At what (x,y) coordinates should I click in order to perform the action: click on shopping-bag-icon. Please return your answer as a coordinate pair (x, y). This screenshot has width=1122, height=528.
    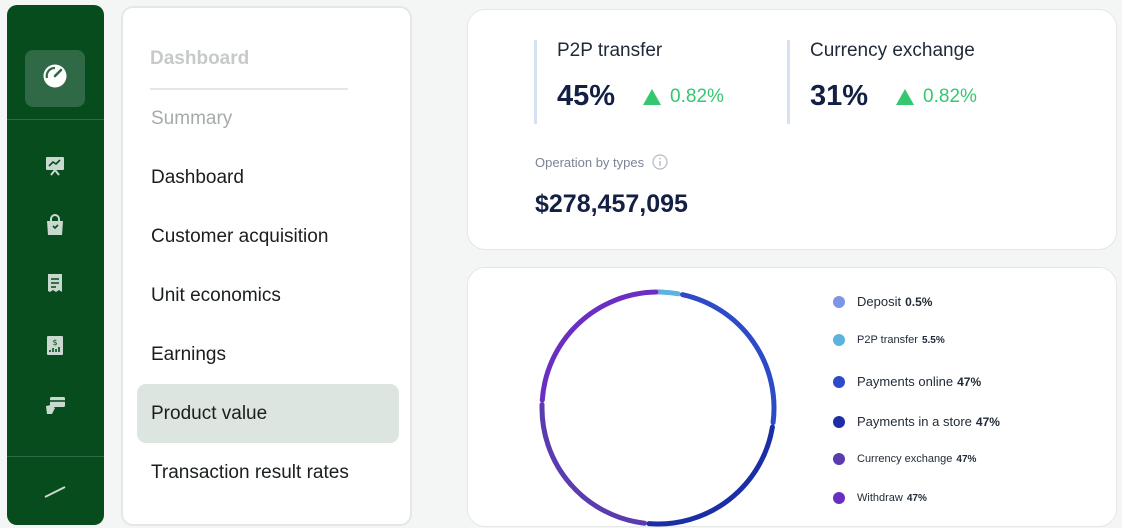
    Looking at the image, I should click on (55, 227).